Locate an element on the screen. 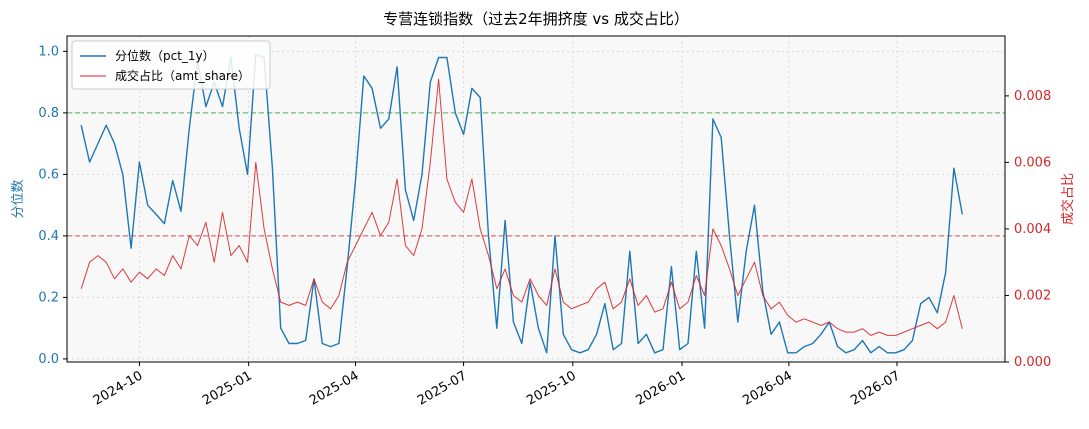 The height and width of the screenshot is (429, 1089). legend: 分位数（pct_1y） 成交占比（amt_share） is located at coordinates (171, 65).